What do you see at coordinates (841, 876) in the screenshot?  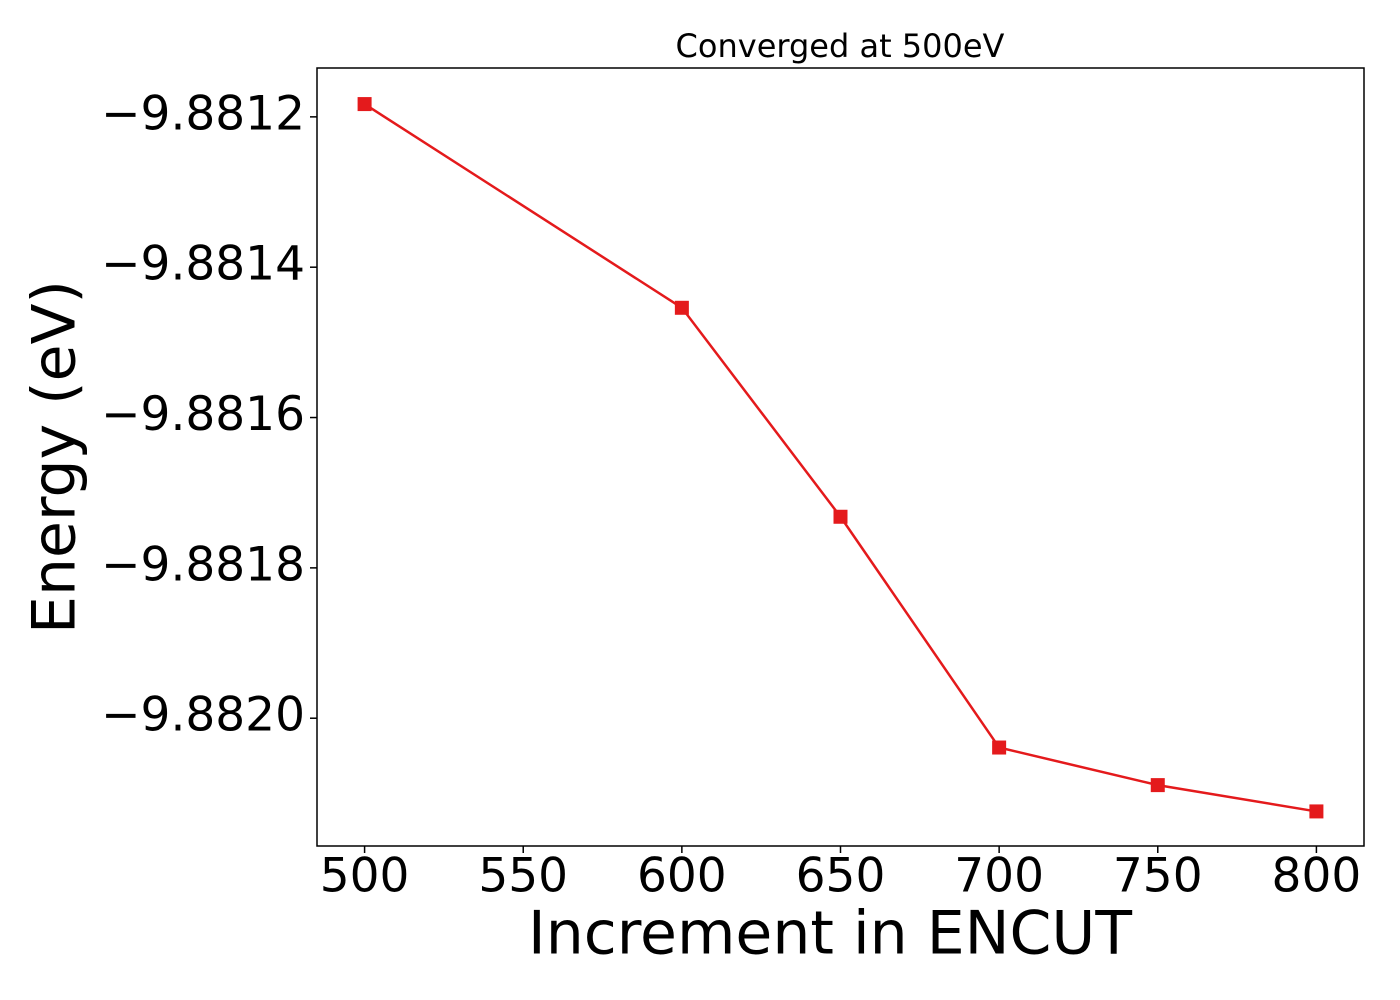 I see `x-tick-label: 650` at bounding box center [841, 876].